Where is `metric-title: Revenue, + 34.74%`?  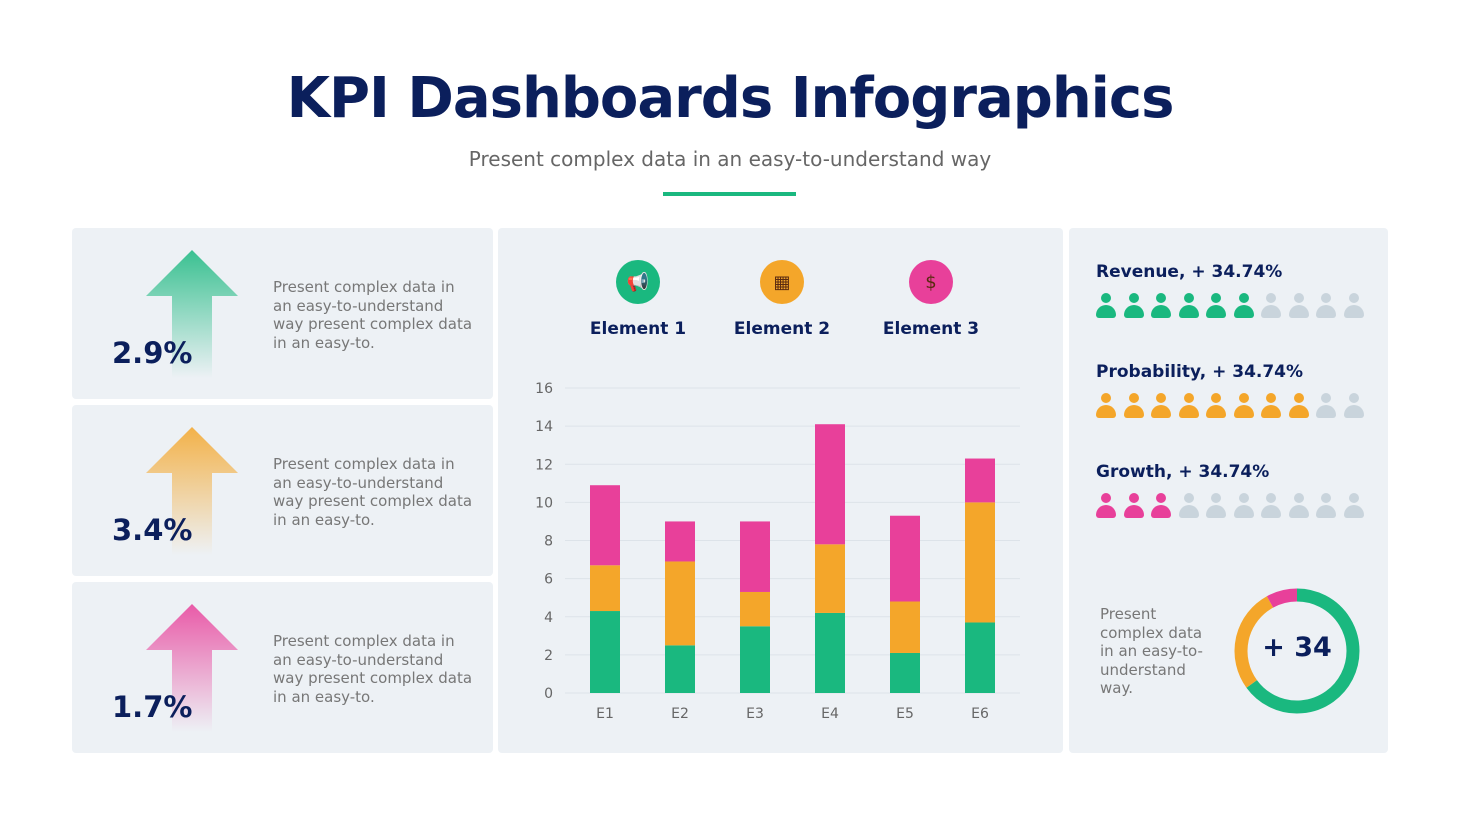
metric-title: Revenue, + 34.74% is located at coordinates (1189, 272).